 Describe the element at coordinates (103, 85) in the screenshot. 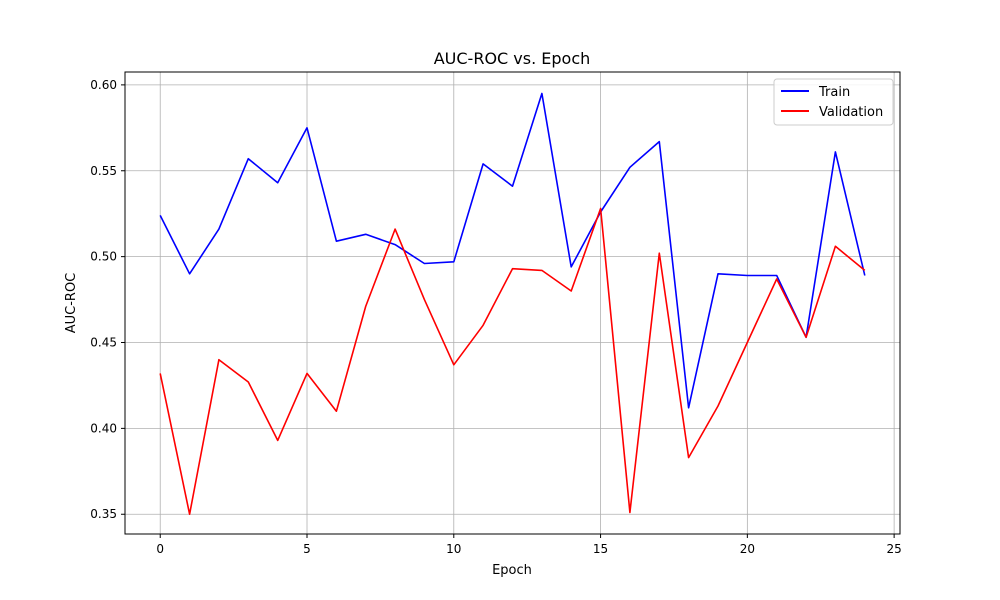

I see `y-tick-label: 0.60` at that location.